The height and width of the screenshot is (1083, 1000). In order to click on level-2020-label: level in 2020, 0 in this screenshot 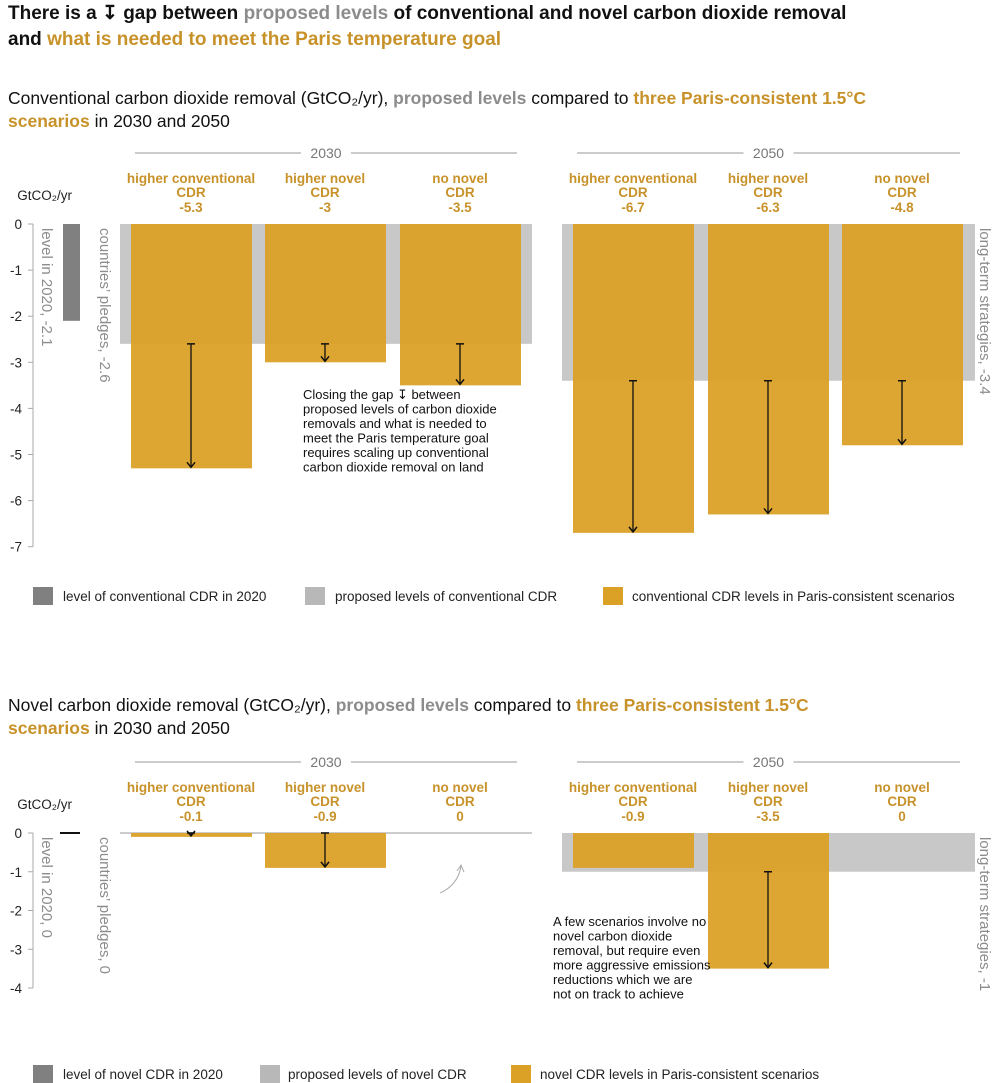, I will do `click(46, 887)`.